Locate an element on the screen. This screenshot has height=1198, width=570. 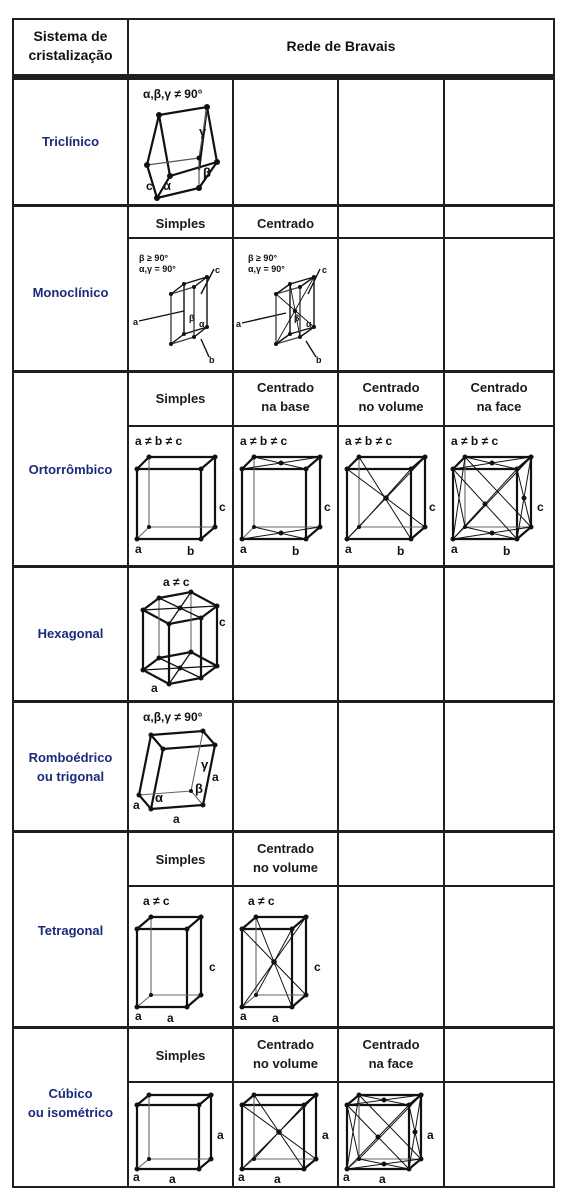
lattice-cell-hexagonal: a ≠ c c a is located at coordinates (180, 634).